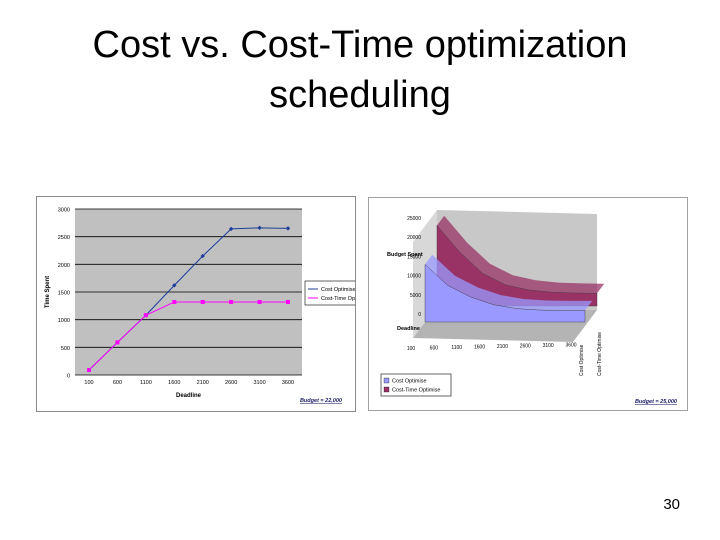  What do you see at coordinates (671, 504) in the screenshot?
I see `page-number: 30` at bounding box center [671, 504].